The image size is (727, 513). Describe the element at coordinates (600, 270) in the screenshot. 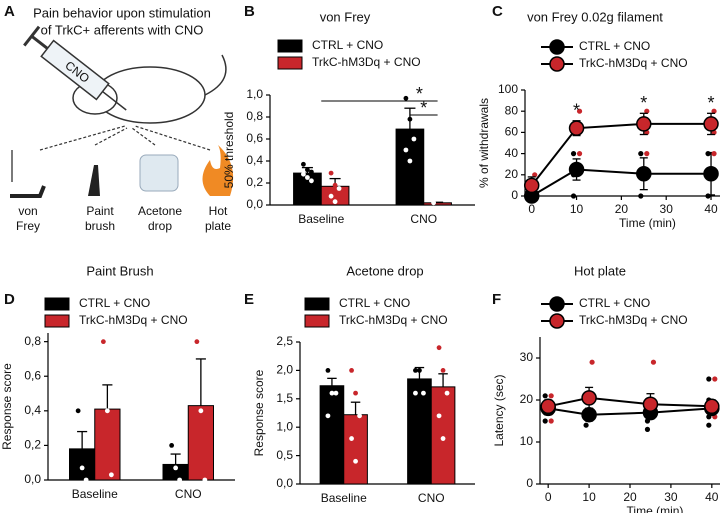

I see `chart-title: Hot plate` at that location.